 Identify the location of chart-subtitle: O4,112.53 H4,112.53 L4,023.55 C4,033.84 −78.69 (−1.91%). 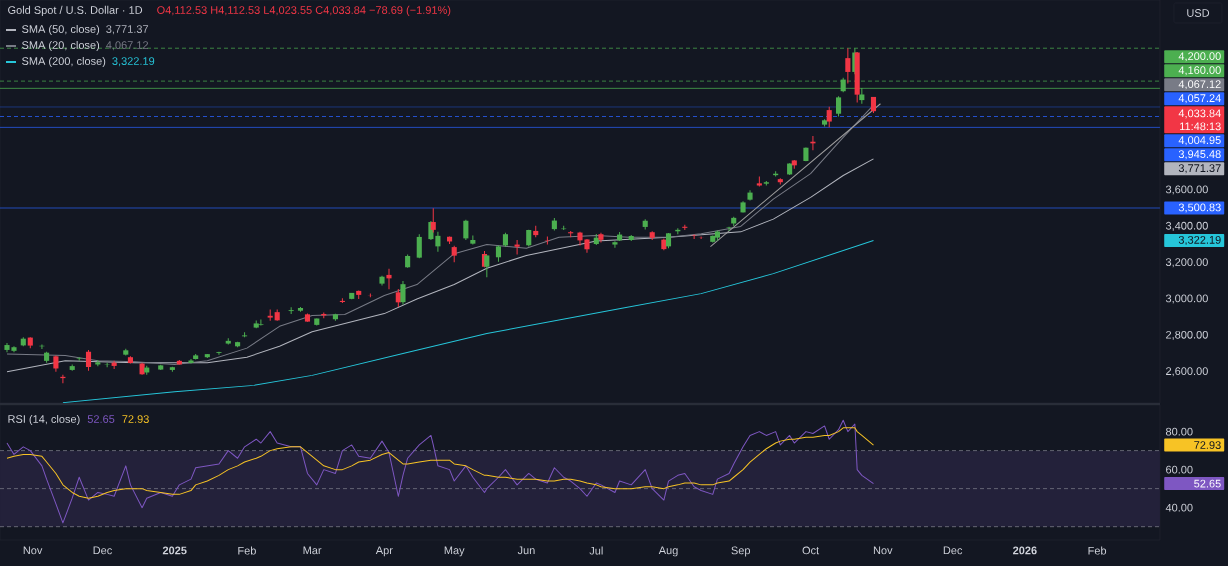
(304, 11).